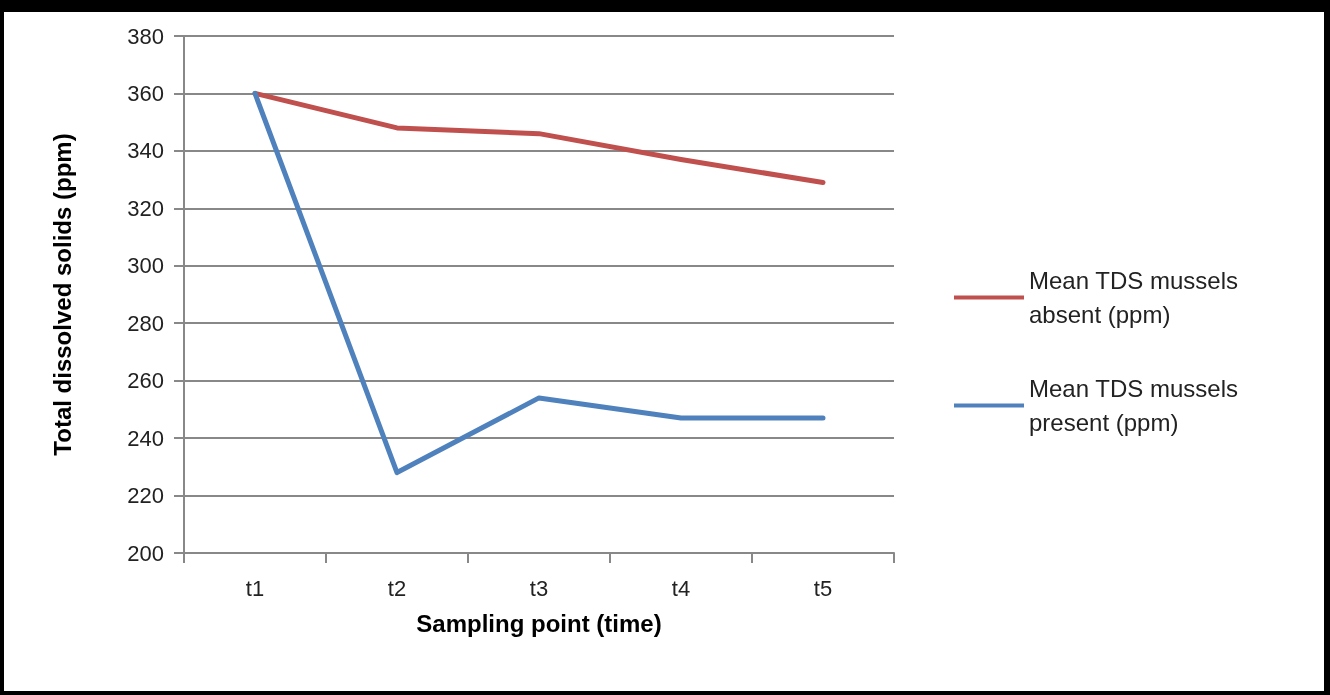  What do you see at coordinates (145, 93) in the screenshot?
I see `y-tick-label: 360` at bounding box center [145, 93].